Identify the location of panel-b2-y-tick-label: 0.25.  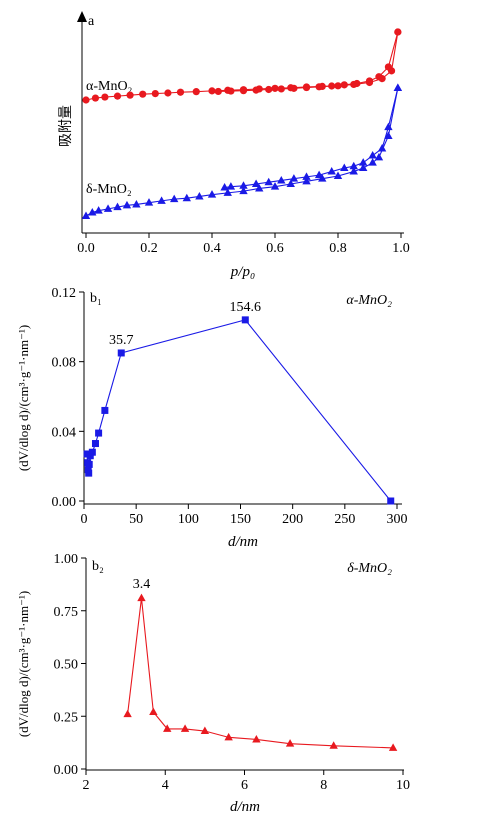
(66, 717).